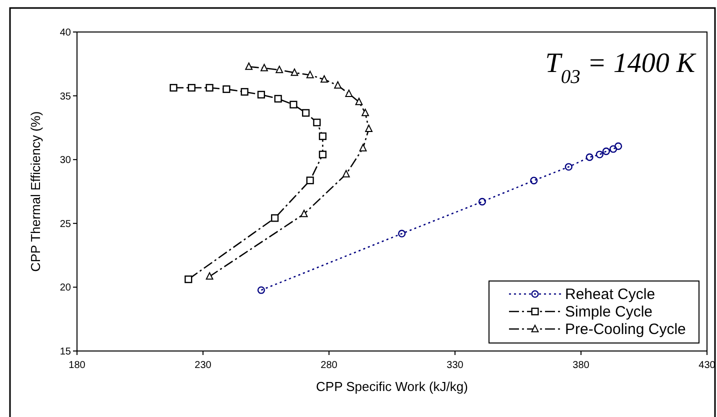 The width and height of the screenshot is (717, 417). What do you see at coordinates (392, 386) in the screenshot?
I see `x-axis-title: CPP Specific Work (kJ/kg)` at bounding box center [392, 386].